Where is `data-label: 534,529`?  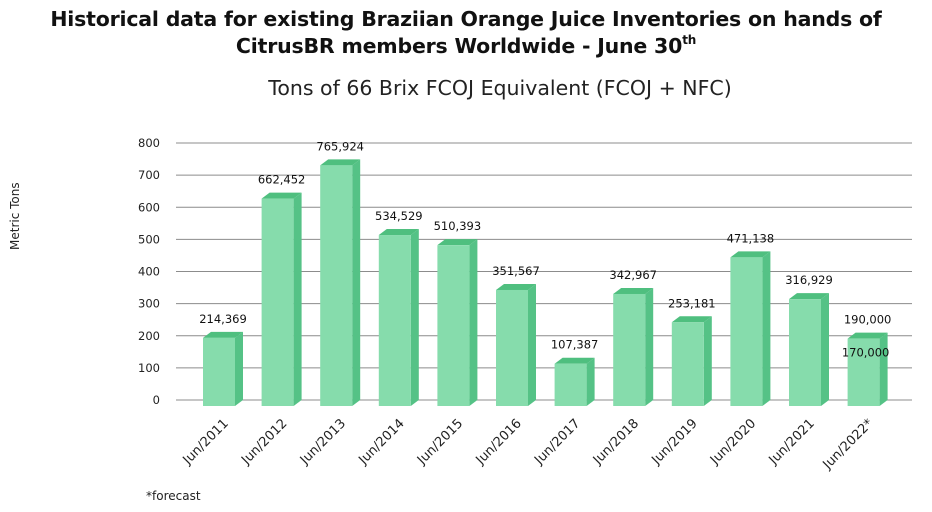 data-label: 534,529 is located at coordinates (399, 216).